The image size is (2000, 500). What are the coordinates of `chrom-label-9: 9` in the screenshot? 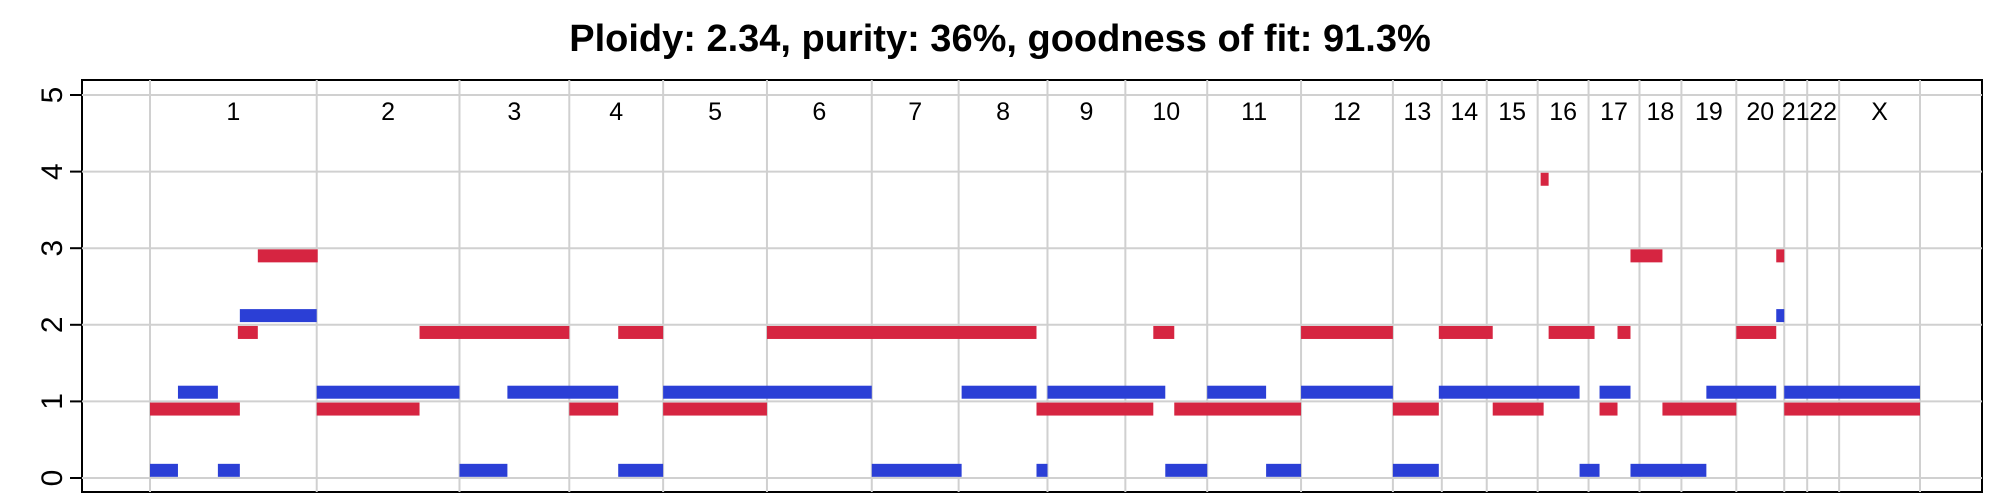 It's located at (1086, 112).